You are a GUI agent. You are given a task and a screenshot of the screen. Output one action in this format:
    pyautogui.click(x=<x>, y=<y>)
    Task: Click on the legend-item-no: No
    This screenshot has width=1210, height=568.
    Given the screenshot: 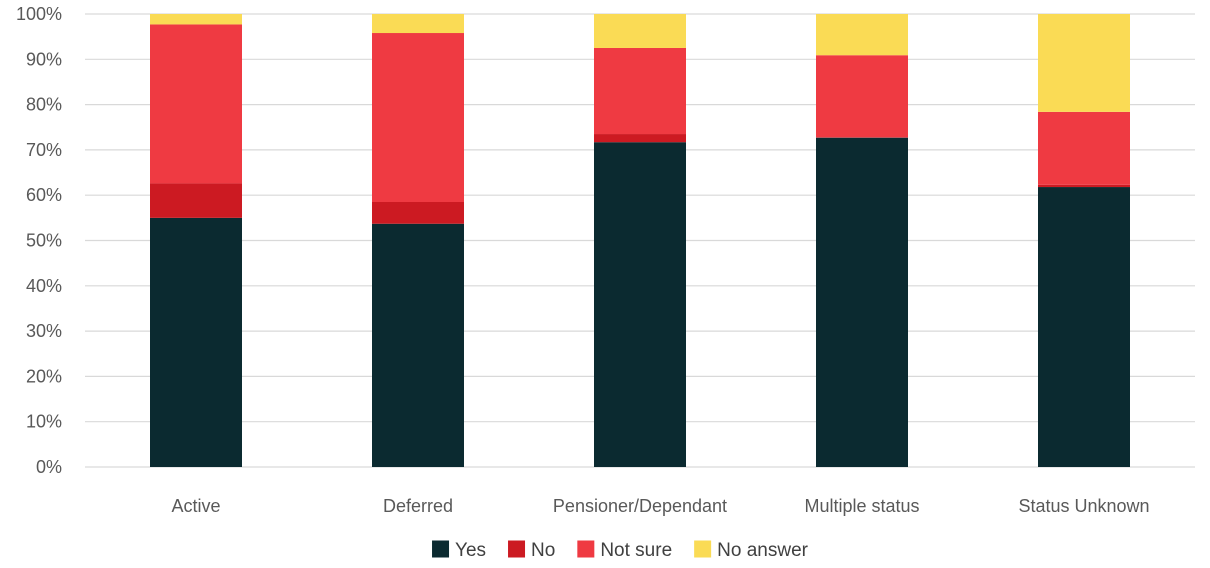 What is the action you would take?
    pyautogui.click(x=531, y=550)
    